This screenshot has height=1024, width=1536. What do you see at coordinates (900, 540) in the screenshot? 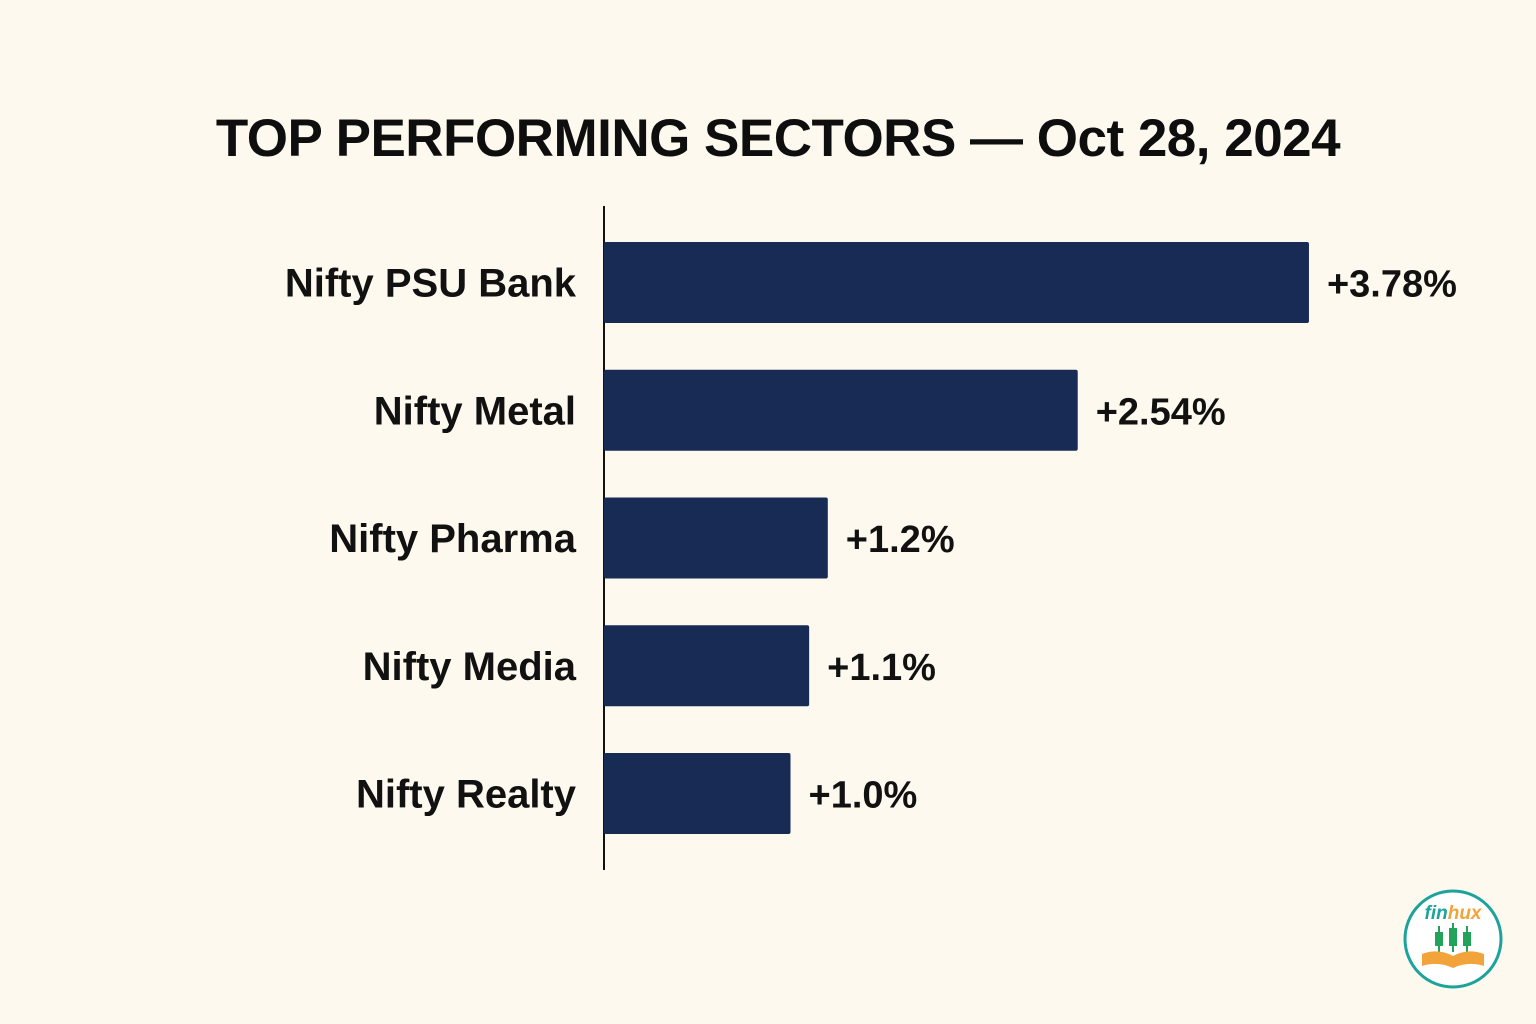
I see `value-label-nifty-pharma: +1.2%` at bounding box center [900, 540].